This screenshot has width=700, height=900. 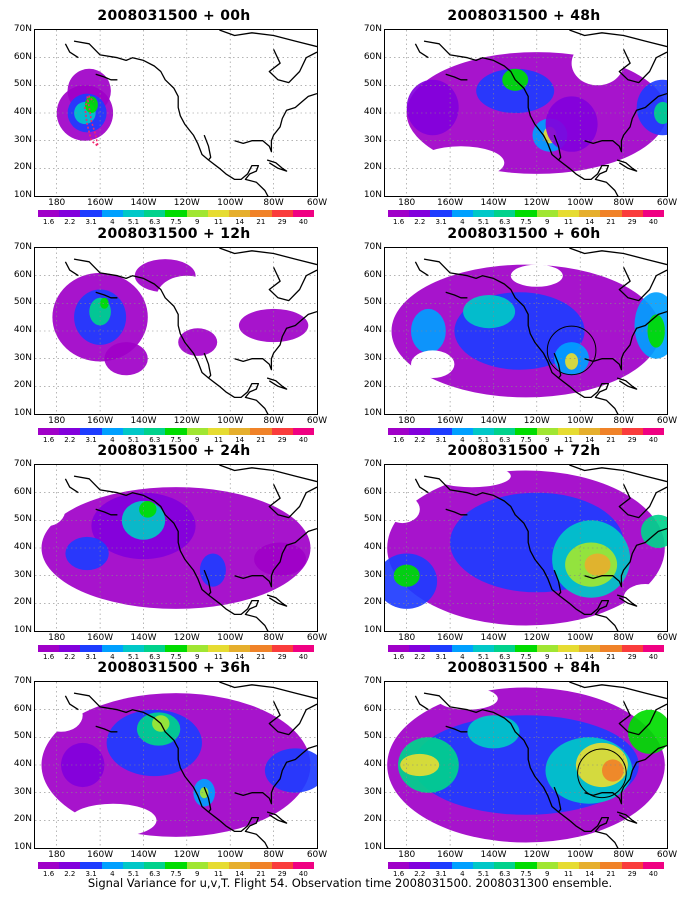 I want to click on colorbar-level: 6.3, so click(x=155, y=657).